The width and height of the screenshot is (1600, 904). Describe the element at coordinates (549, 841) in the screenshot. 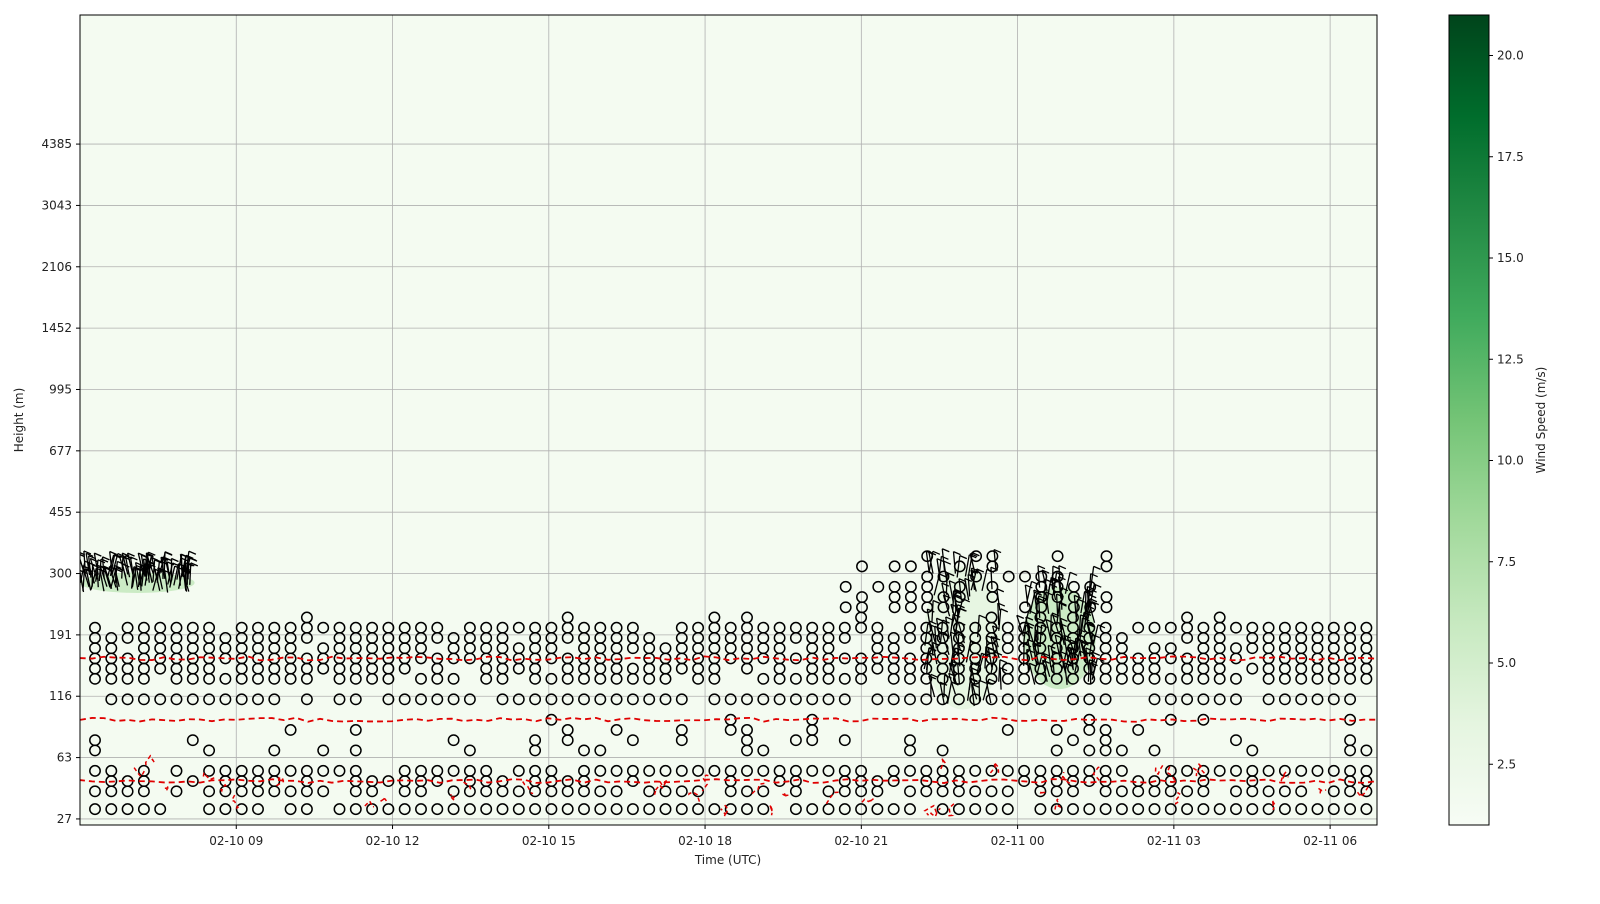

I see `x-tick-label: 02-10 15` at that location.